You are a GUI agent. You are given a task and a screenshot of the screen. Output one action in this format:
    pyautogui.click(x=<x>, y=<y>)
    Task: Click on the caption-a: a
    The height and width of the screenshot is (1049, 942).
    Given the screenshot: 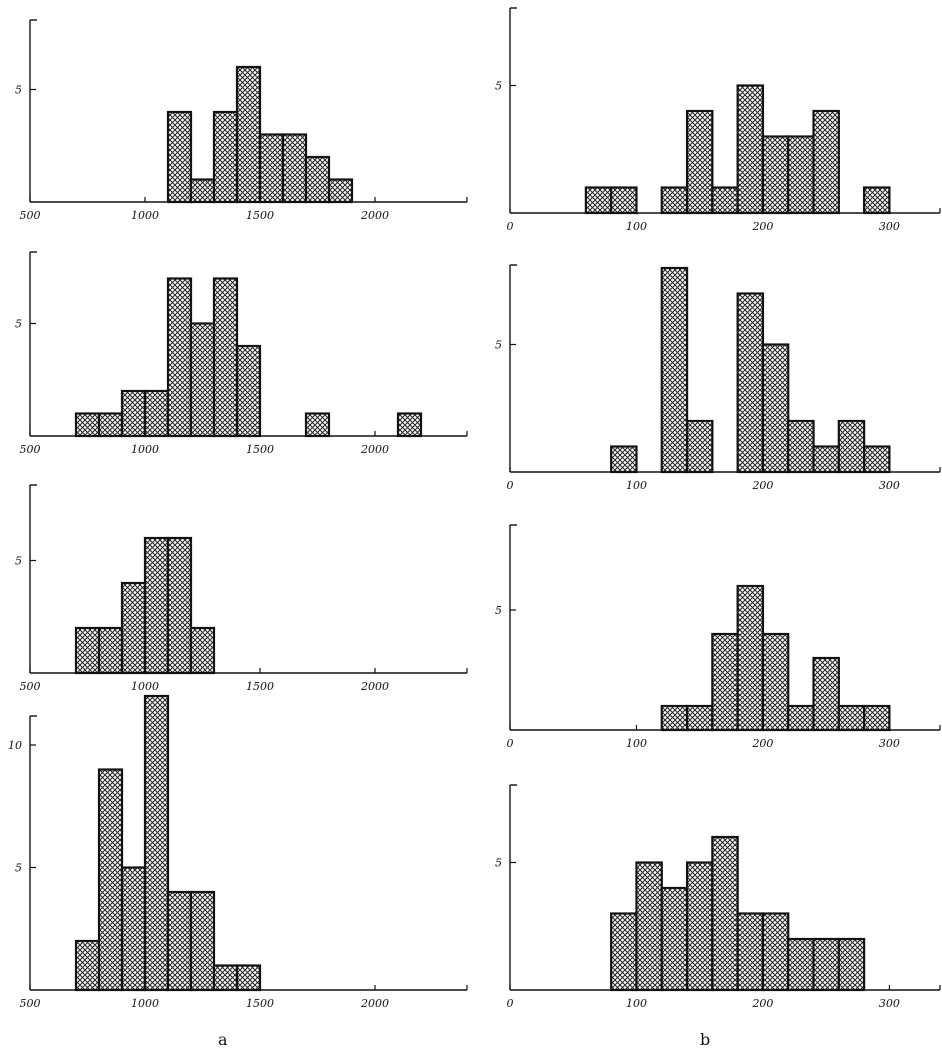 What is the action you would take?
    pyautogui.click(x=223, y=1039)
    